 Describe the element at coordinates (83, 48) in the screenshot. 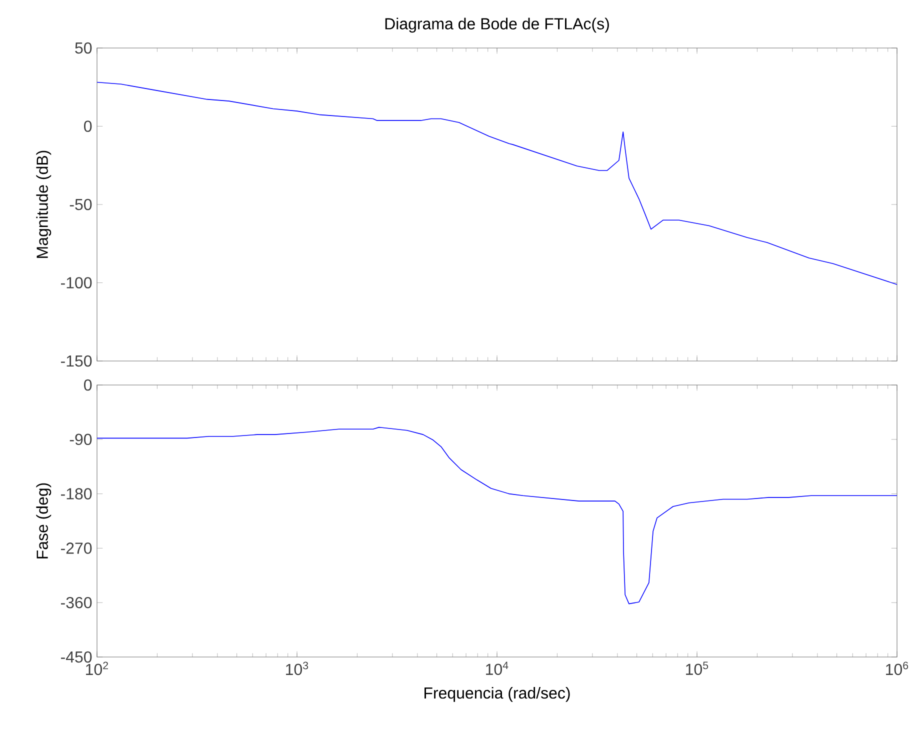

I see `y-tick-label: 50` at that location.